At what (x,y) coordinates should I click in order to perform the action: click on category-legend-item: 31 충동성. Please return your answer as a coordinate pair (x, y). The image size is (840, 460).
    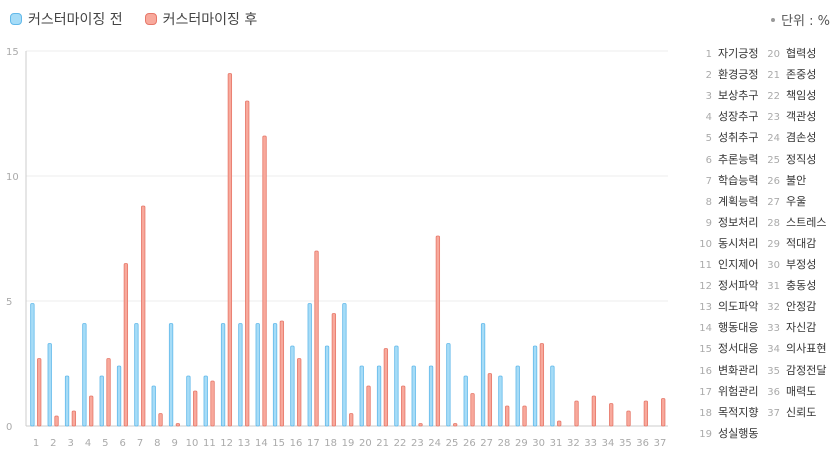
    Looking at the image, I should click on (791, 285).